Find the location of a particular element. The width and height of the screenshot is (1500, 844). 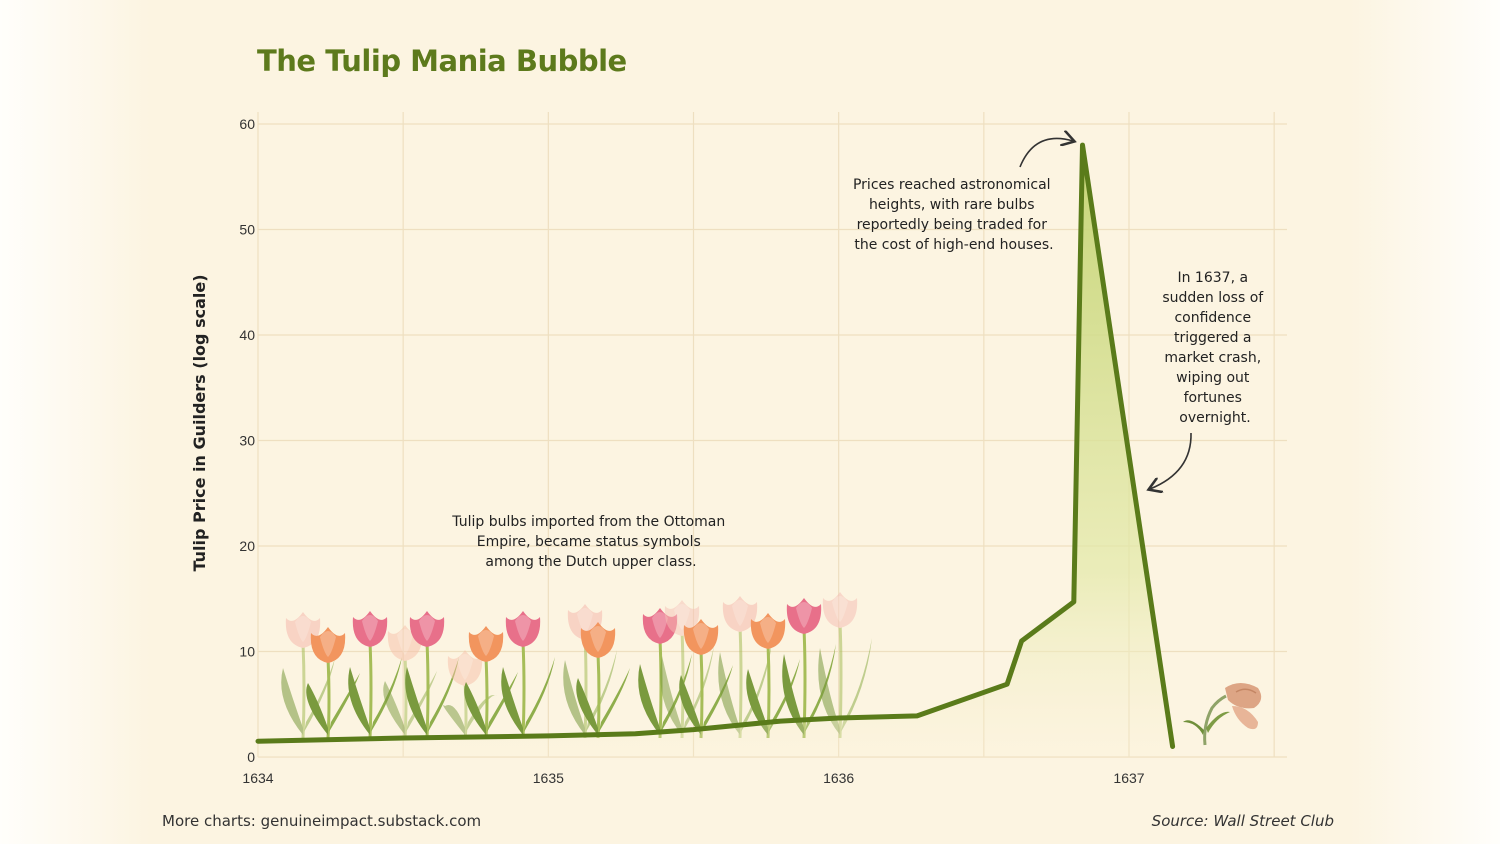

annotation-line: Tulip bulbs imported from the Ottoman is located at coordinates (588, 522).